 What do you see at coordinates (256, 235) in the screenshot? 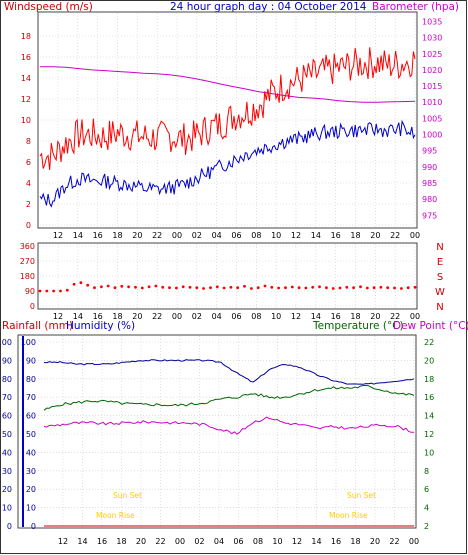
I see `wind-x-tick-label: 08` at bounding box center [256, 235].